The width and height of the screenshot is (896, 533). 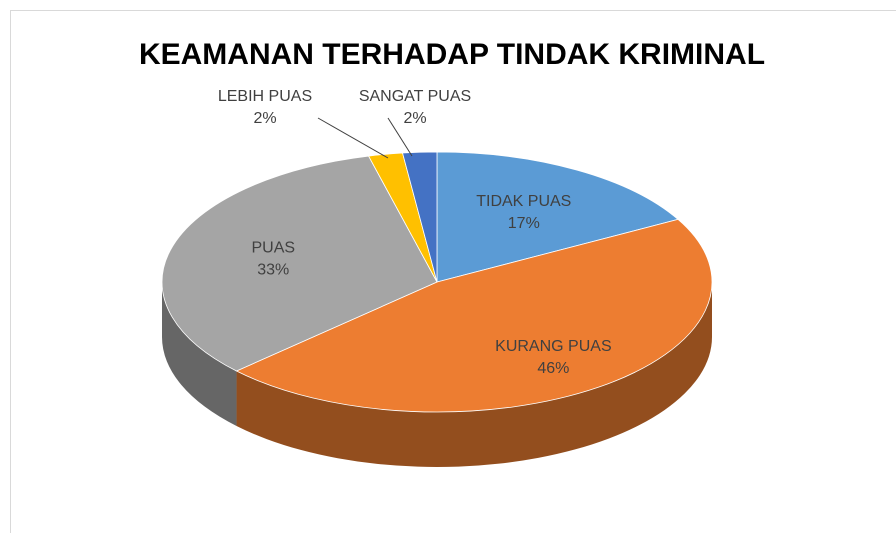 What do you see at coordinates (273, 248) in the screenshot?
I see `data-label-name: PUAS` at bounding box center [273, 248].